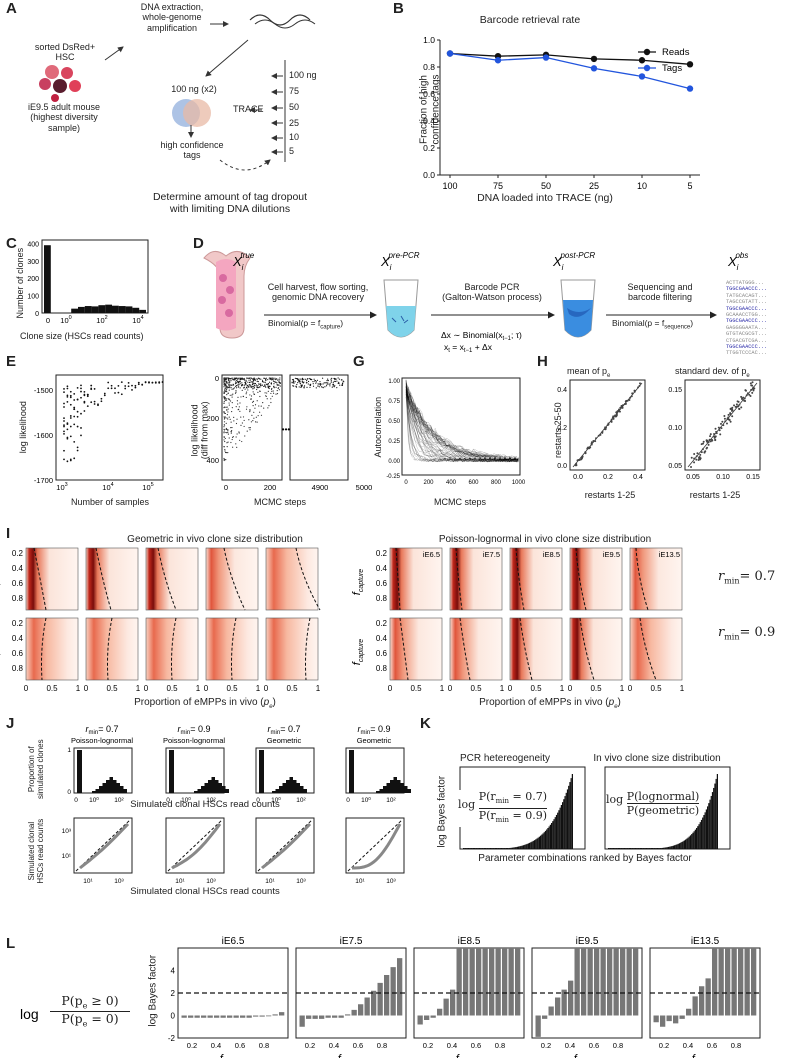  Describe the element at coordinates (562, 390) in the screenshot. I see `tick-label: 0.4` at that location.